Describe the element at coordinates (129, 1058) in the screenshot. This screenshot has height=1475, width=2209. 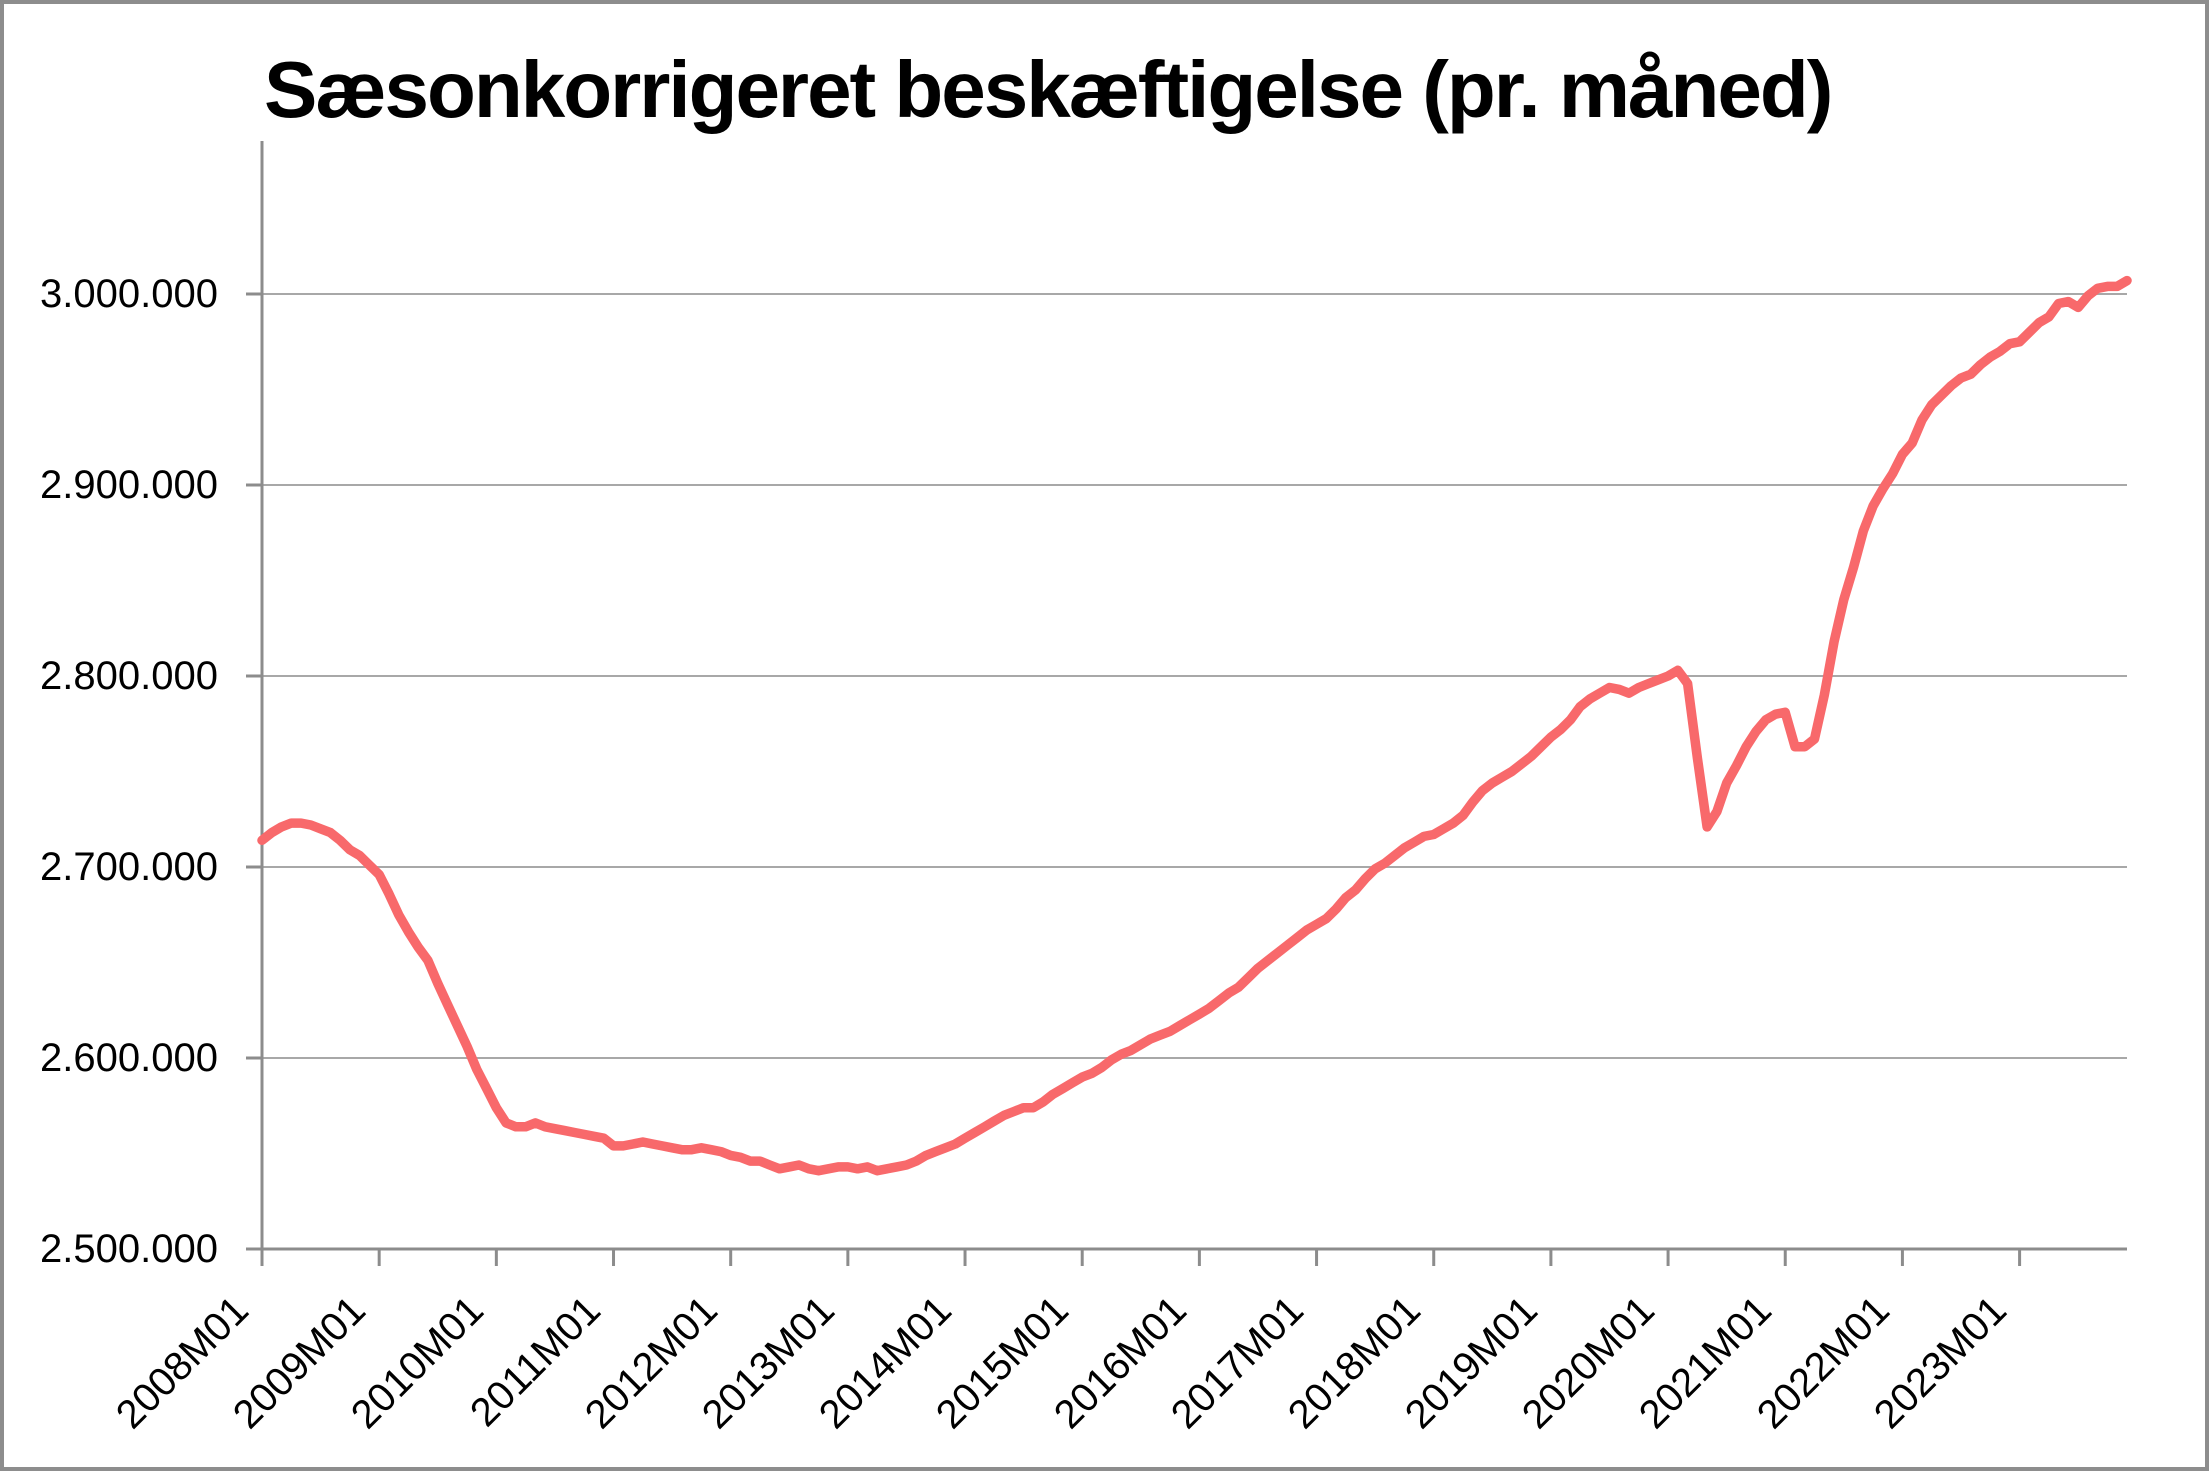
I see `y-axis-label: 2.600.000` at that location.